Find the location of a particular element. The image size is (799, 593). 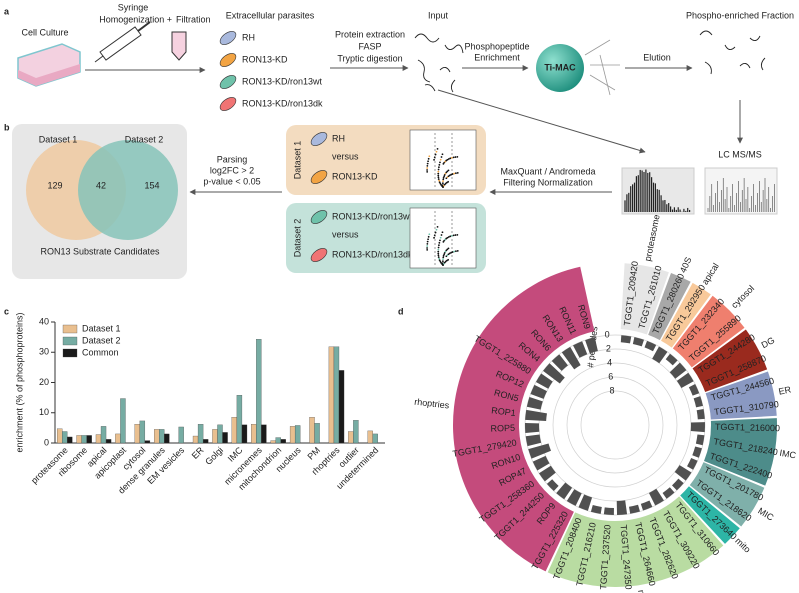

gene-label: ROP1 is located at coordinates (503, 411).